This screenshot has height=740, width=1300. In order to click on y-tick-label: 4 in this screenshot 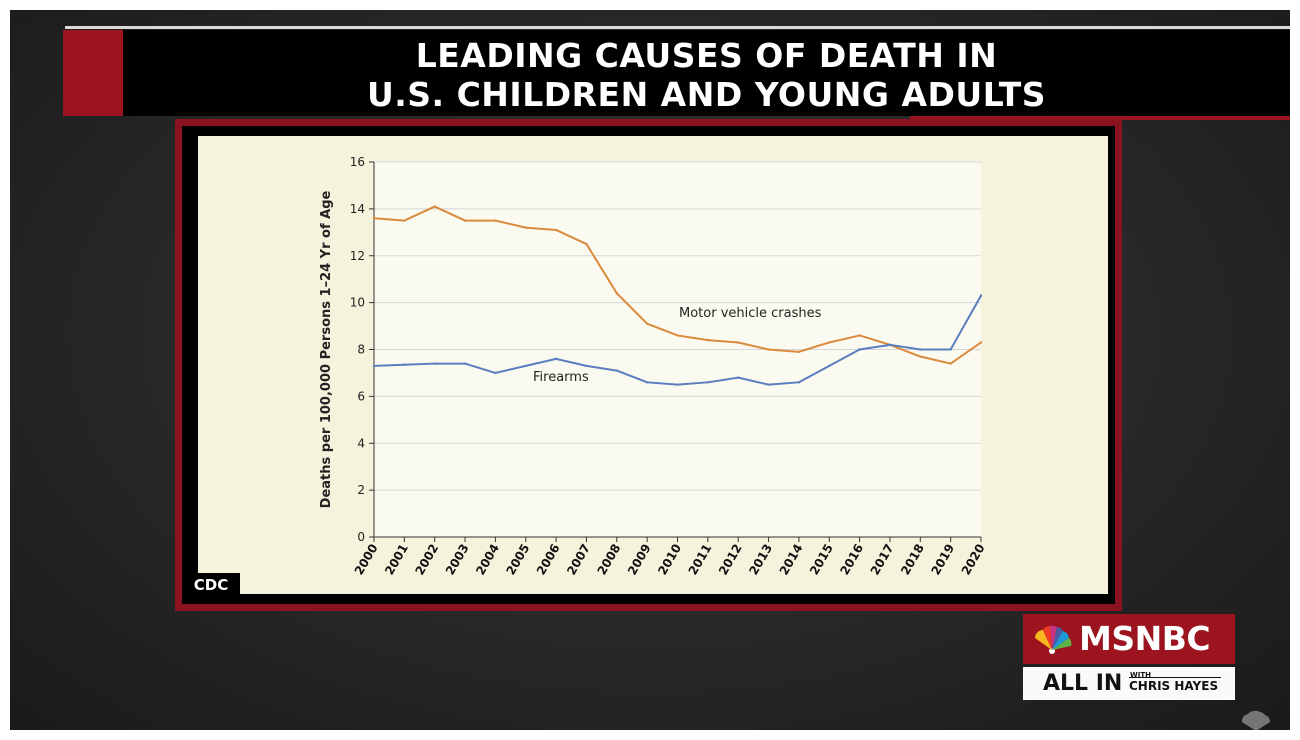, I will do `click(361, 443)`.